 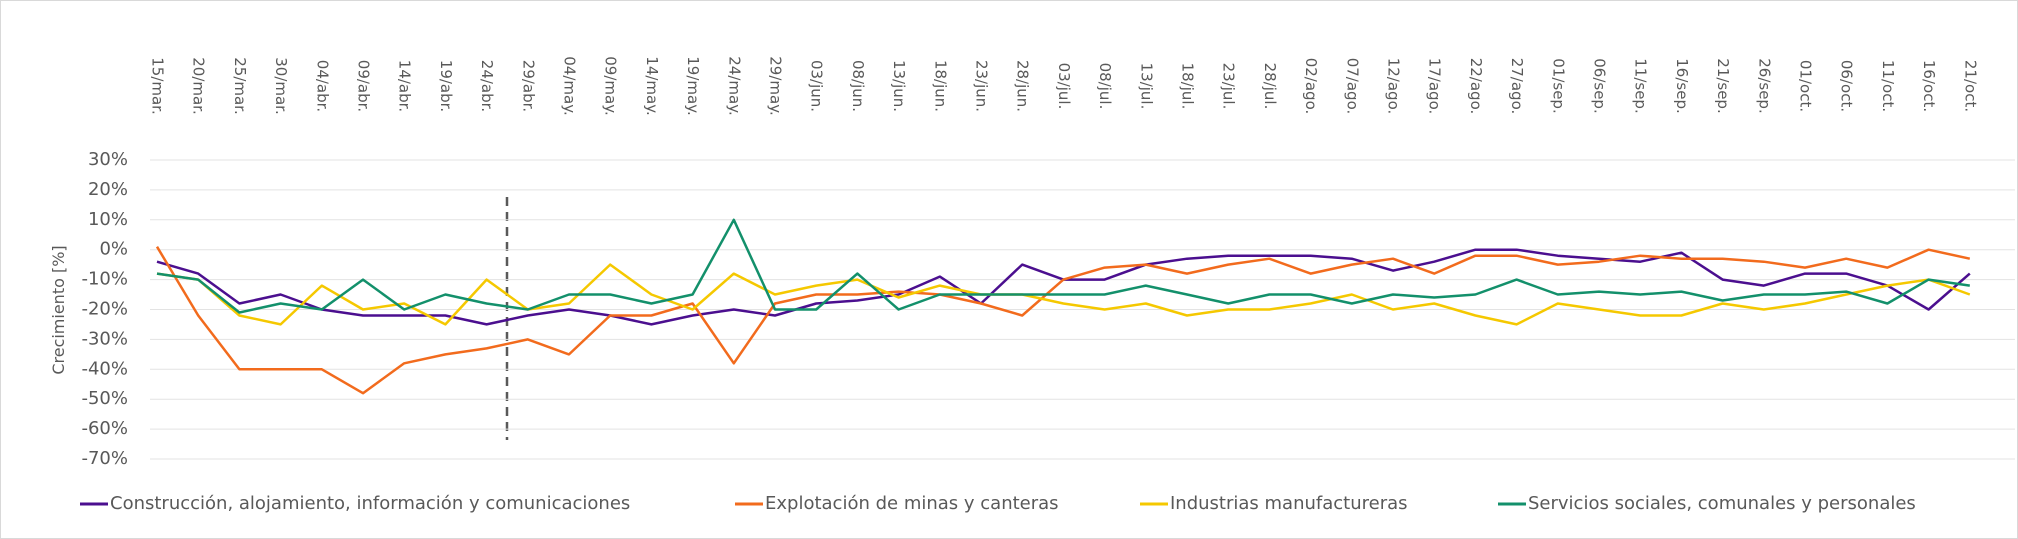 I want to click on x-tick-label: 06/sep., so click(x=1600, y=85).